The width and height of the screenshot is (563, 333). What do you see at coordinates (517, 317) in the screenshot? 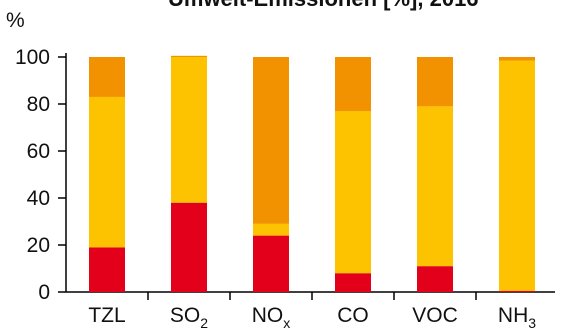
I see `x-tick-label: NH3` at bounding box center [517, 317].